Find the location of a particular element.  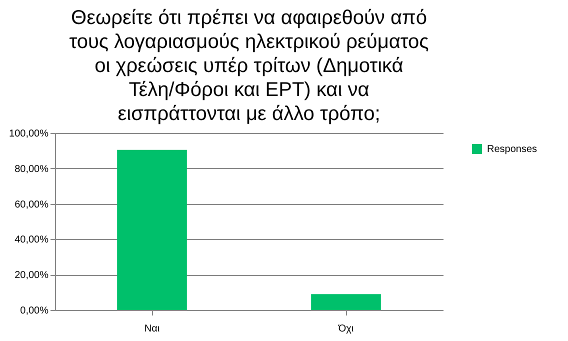

y-tick-label: 60,00% is located at coordinates (31, 204).